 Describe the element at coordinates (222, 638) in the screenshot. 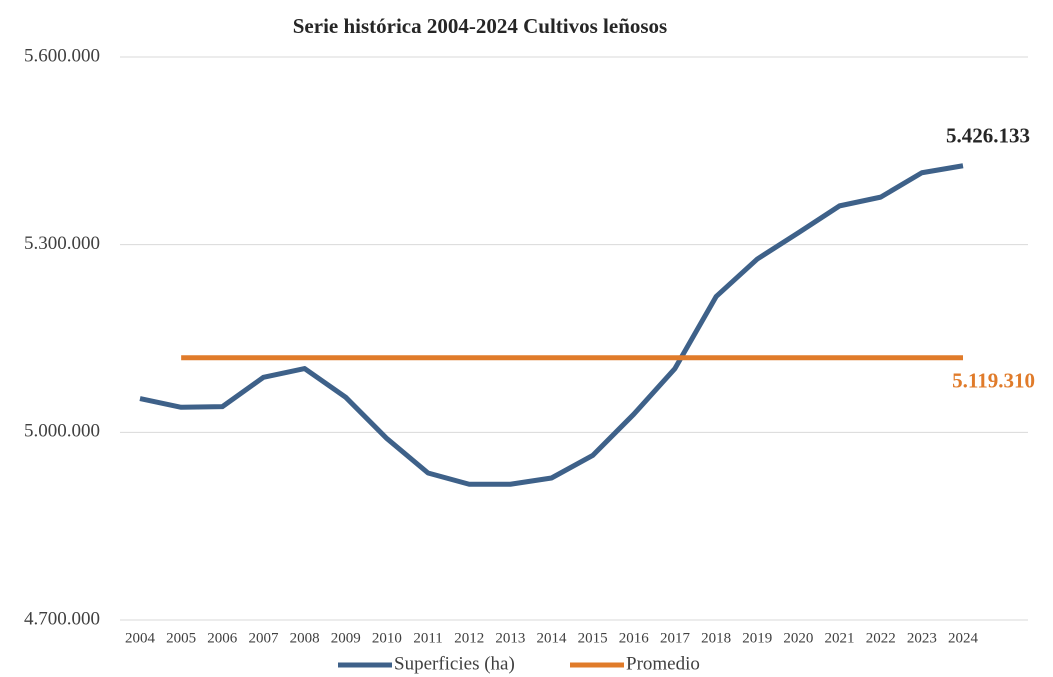

I see `x-tick-label: 2006` at that location.